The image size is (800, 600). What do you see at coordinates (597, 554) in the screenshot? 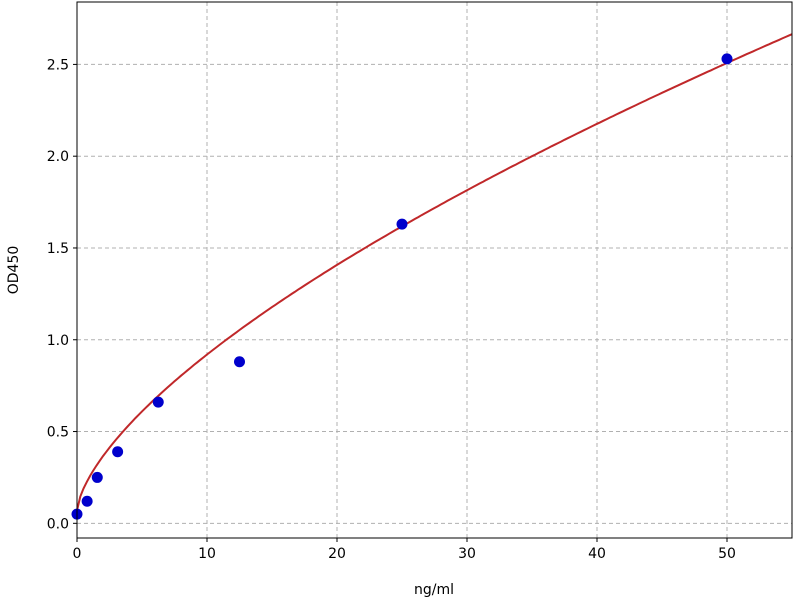
I see `x-tick-label: 40` at bounding box center [597, 554].